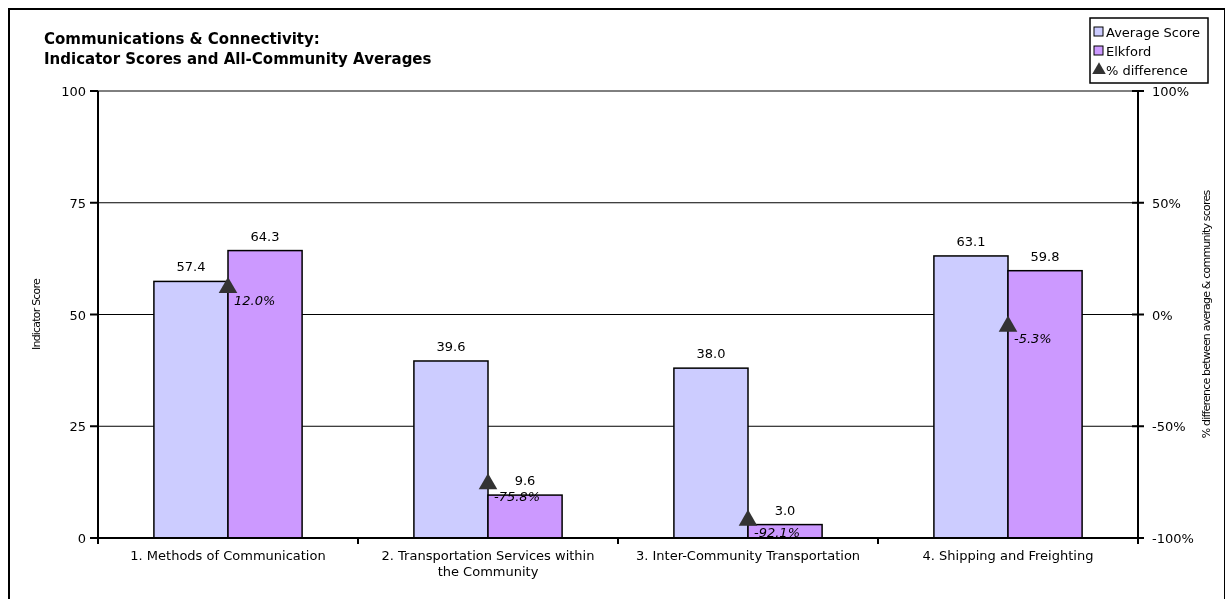  What do you see at coordinates (265, 236) in the screenshot?
I see `data-label: 64.3` at bounding box center [265, 236].